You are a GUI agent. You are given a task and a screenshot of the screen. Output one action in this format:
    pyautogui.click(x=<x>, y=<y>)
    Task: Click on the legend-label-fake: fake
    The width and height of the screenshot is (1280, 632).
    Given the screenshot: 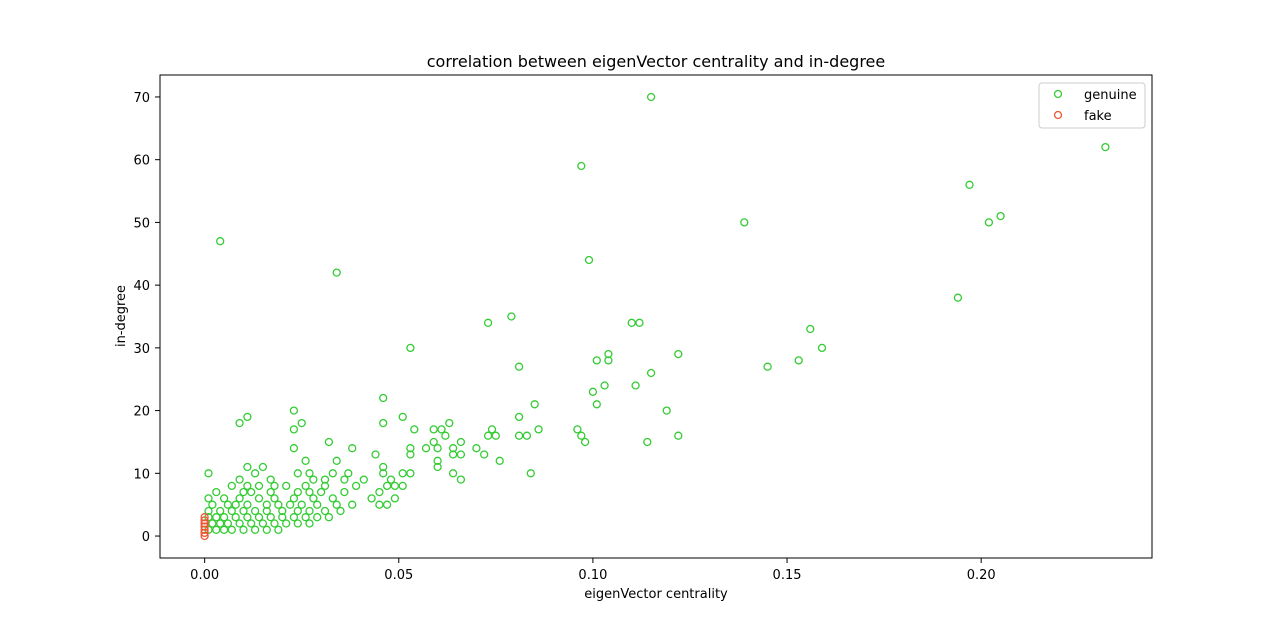 What is the action you would take?
    pyautogui.click(x=1098, y=116)
    